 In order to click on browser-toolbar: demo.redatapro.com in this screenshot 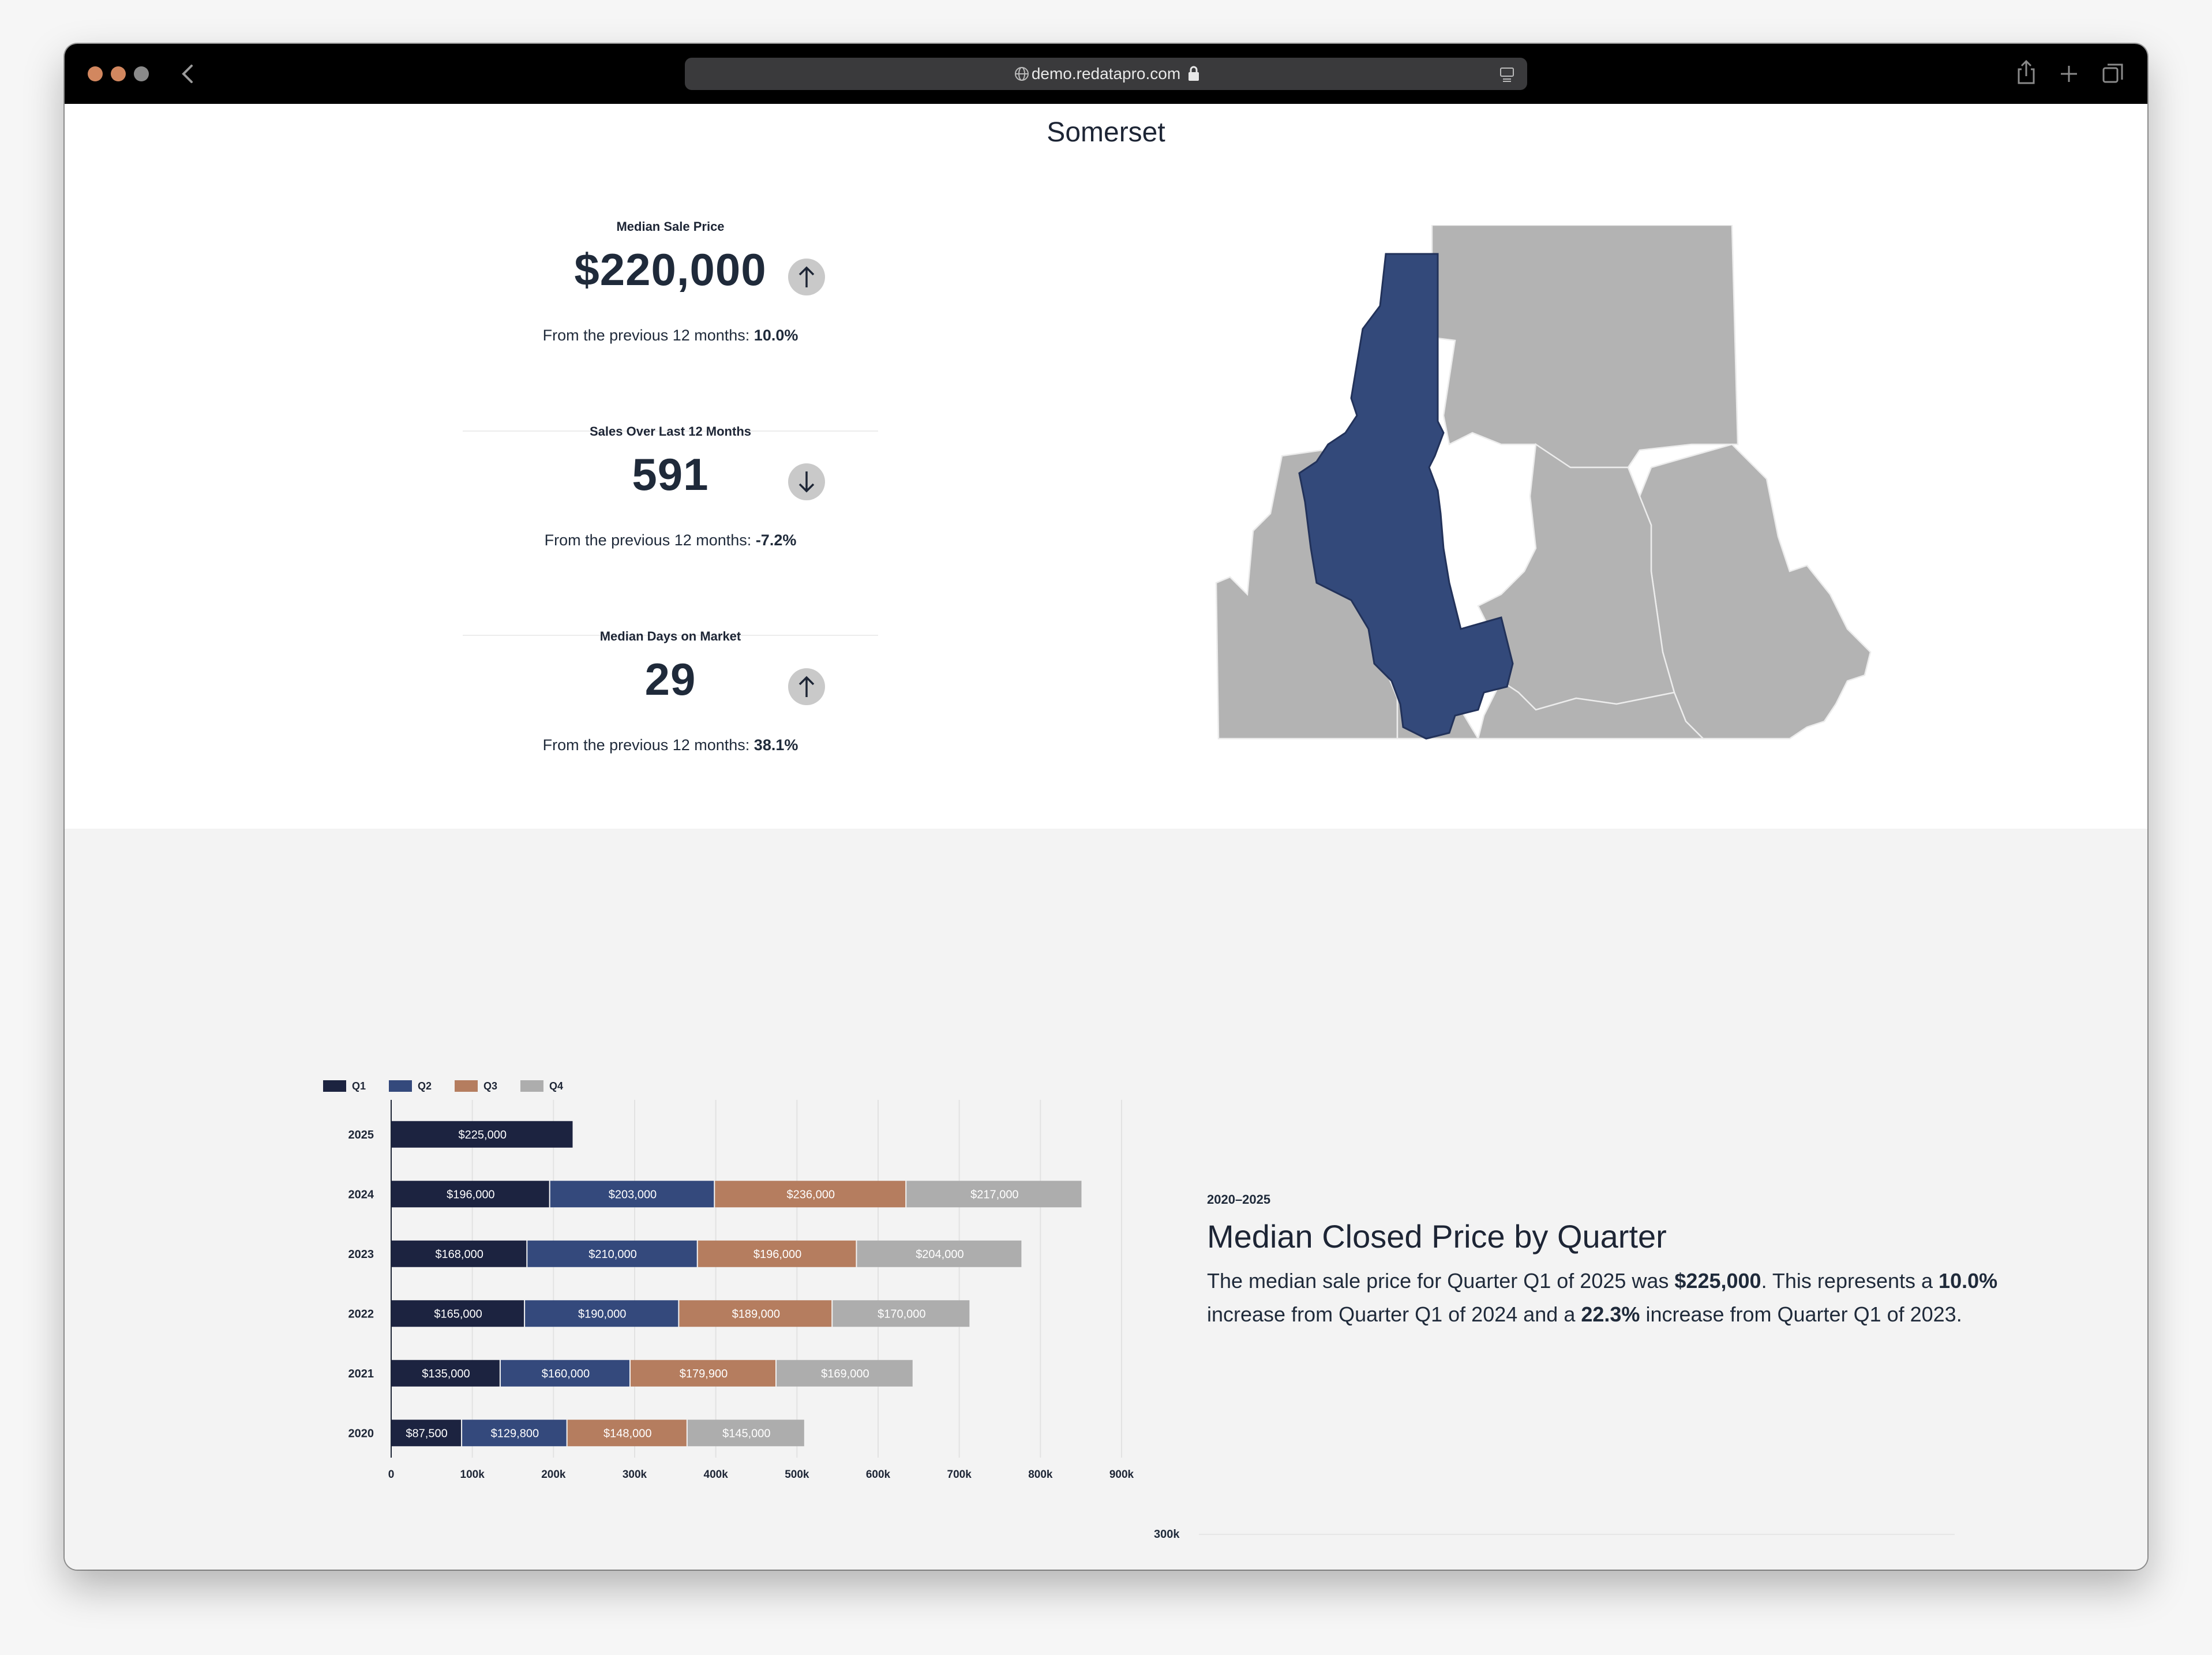, I will do `click(1106, 74)`.